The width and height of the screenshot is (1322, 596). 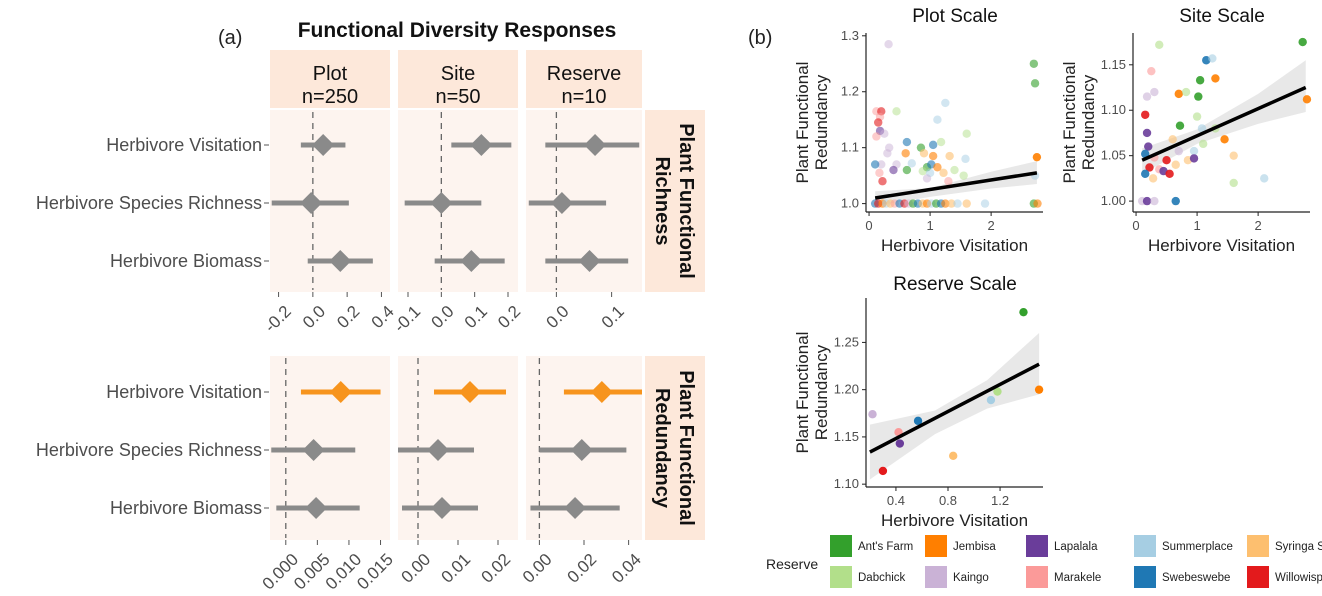 What do you see at coordinates (1077, 578) in the screenshot?
I see `legend-label: Marakele` at bounding box center [1077, 578].